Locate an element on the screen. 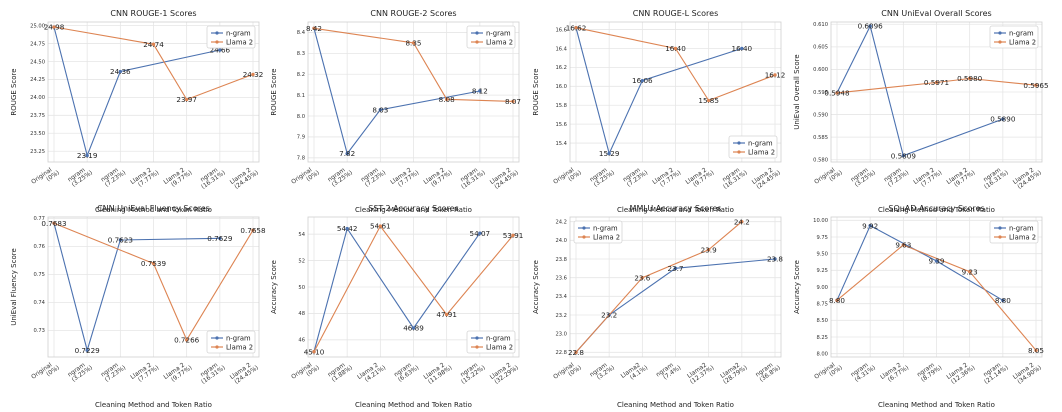  data-label: 45.10 is located at coordinates (314, 351).